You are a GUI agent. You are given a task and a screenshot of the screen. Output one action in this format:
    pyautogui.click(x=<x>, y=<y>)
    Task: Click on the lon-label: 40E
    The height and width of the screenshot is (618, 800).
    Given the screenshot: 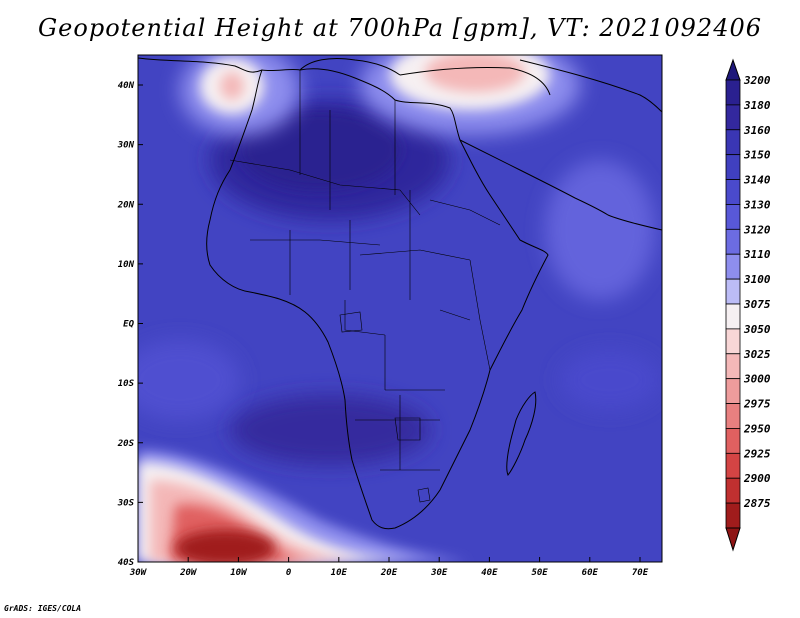 What is the action you would take?
    pyautogui.click(x=489, y=573)
    